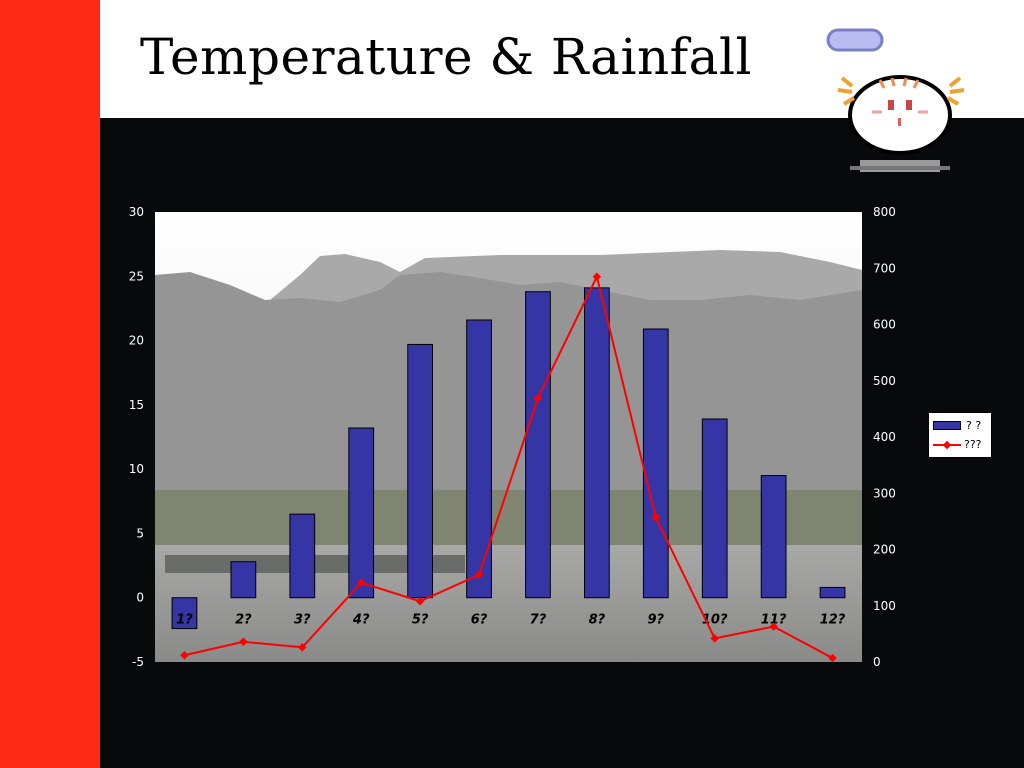 The width and height of the screenshot is (1024, 768). Describe the element at coordinates (960, 435) in the screenshot. I see `chart-legend: ? ? ???` at that location.